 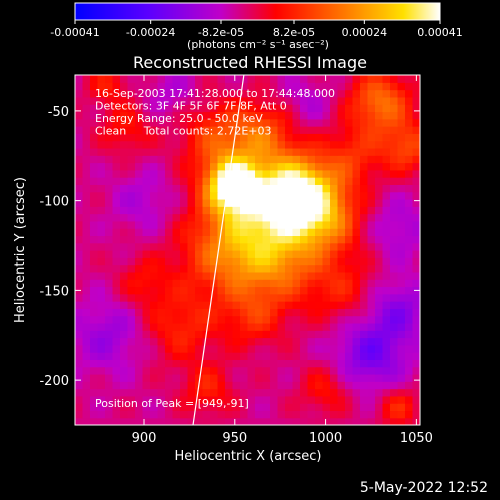 I want to click on colorbar-tick-label: -0.00024, so click(x=150, y=32).